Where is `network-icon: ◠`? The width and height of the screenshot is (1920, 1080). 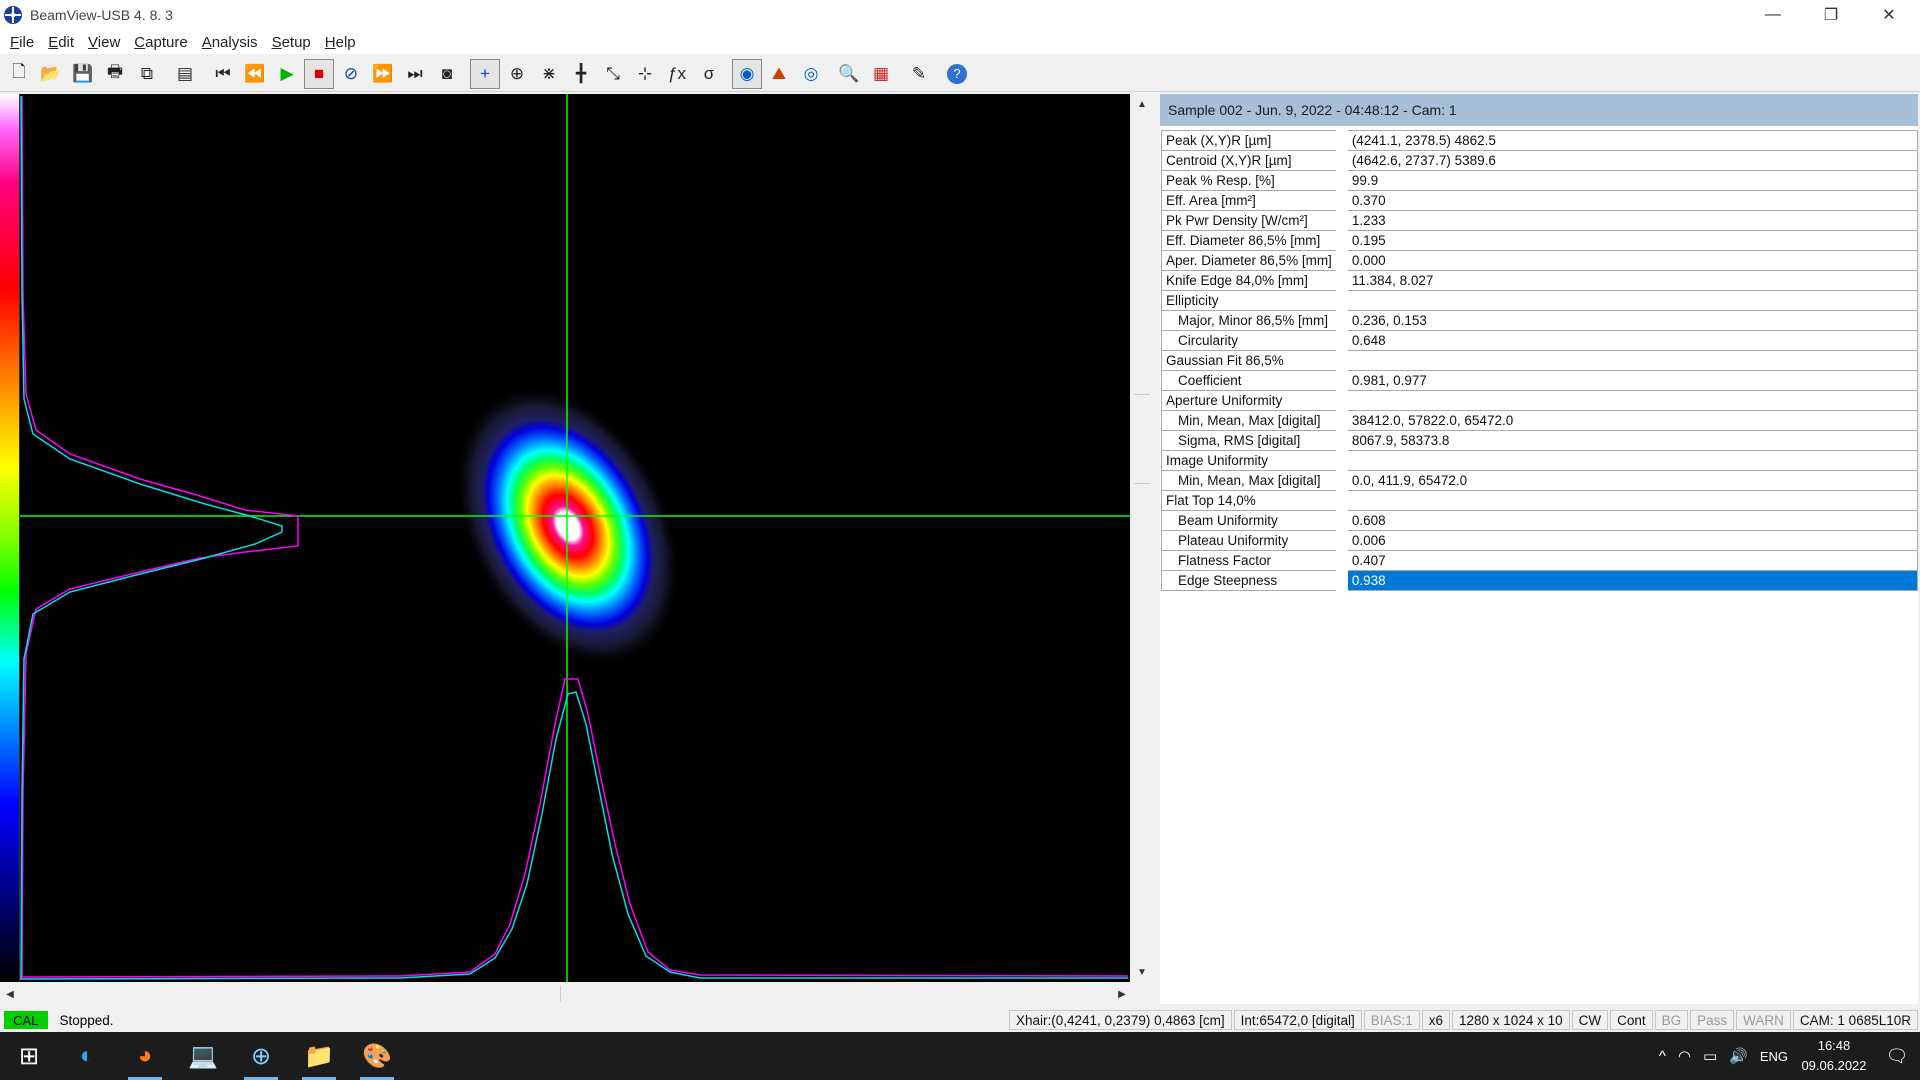 network-icon: ◠ is located at coordinates (1684, 1056).